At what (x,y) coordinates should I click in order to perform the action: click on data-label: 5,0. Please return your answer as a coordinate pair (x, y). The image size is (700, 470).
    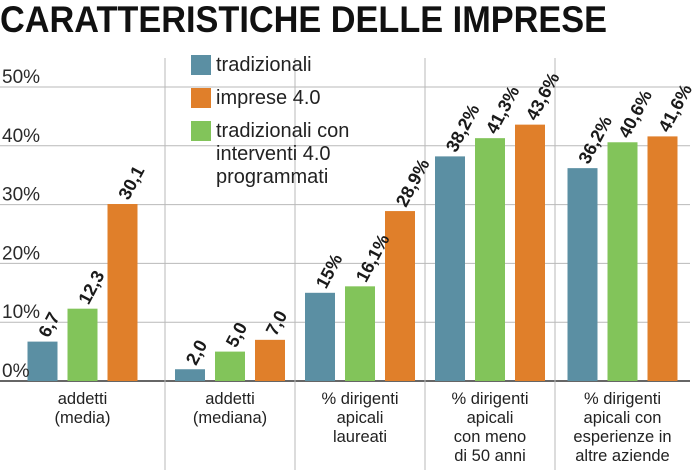
    Looking at the image, I should click on (236, 334).